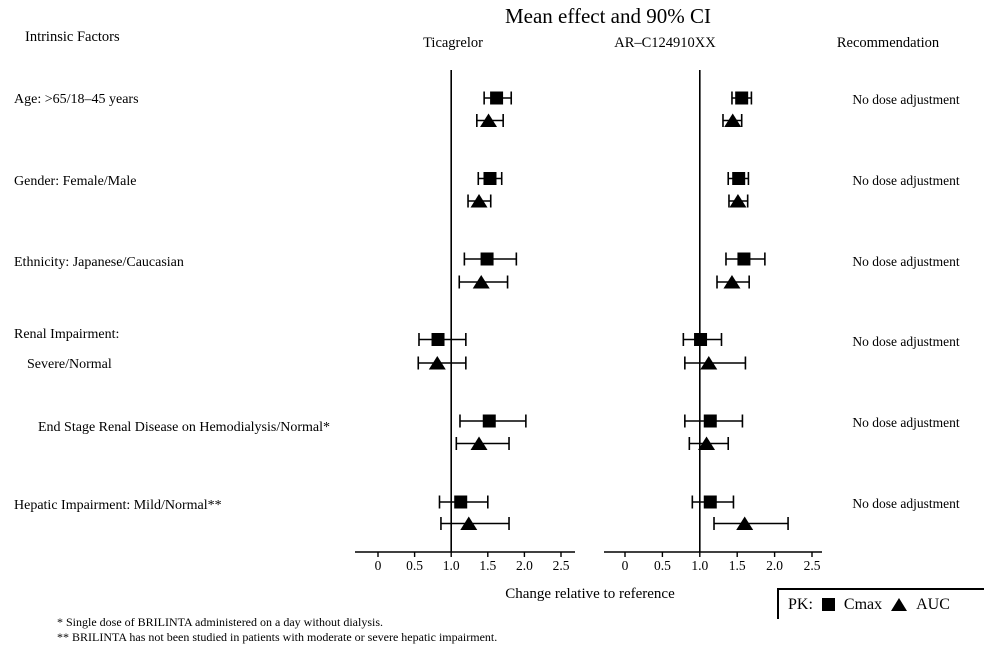  Describe the element at coordinates (453, 43) in the screenshot. I see `column-header-ticagrelor: Ticagrelor` at that location.